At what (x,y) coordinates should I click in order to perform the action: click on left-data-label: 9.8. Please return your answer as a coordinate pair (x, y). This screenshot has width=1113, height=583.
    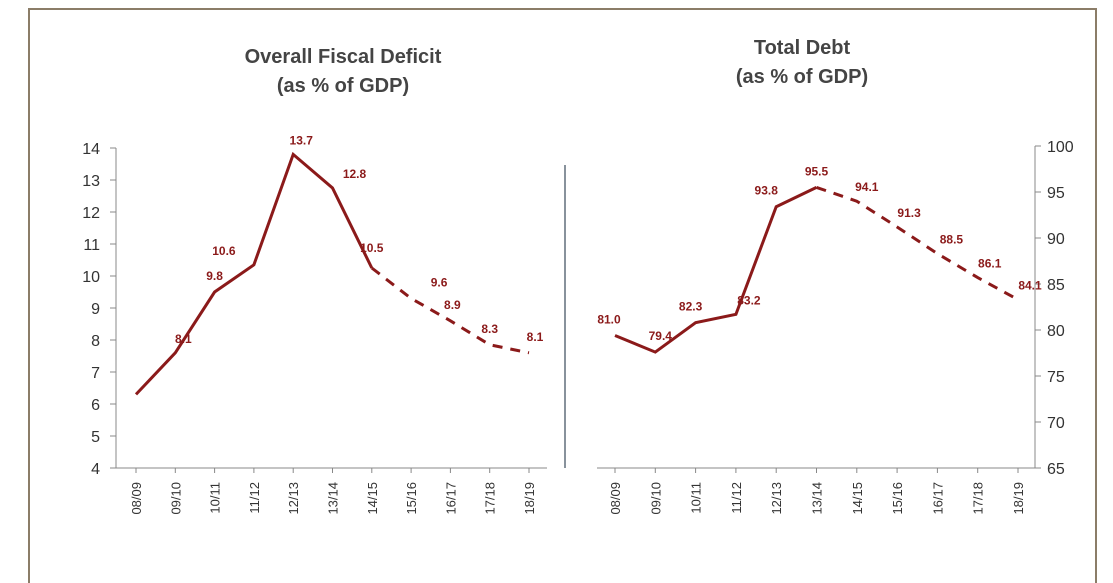
    Looking at the image, I should click on (214, 276).